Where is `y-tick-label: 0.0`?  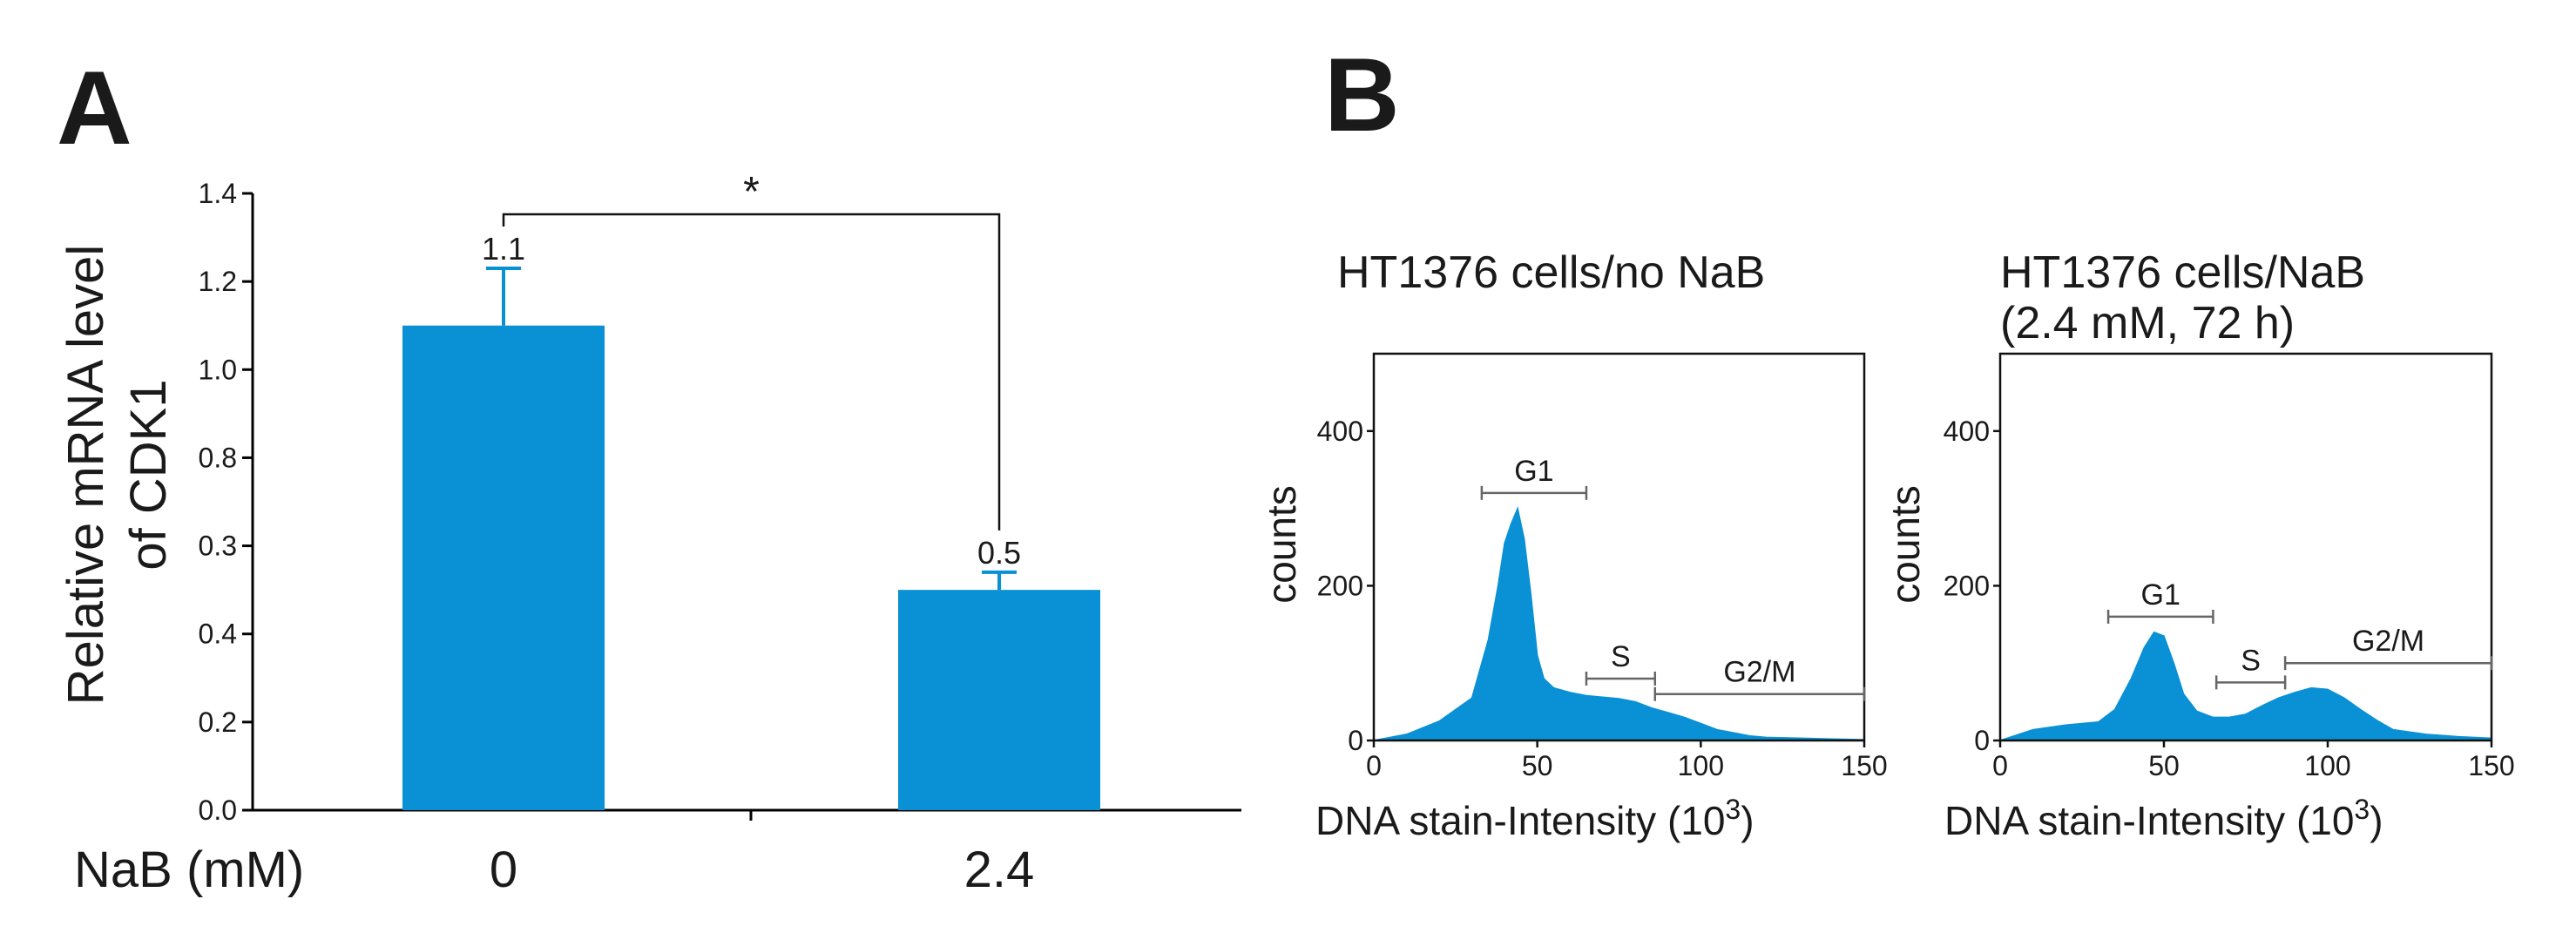
y-tick-label: 0.0 is located at coordinates (218, 810).